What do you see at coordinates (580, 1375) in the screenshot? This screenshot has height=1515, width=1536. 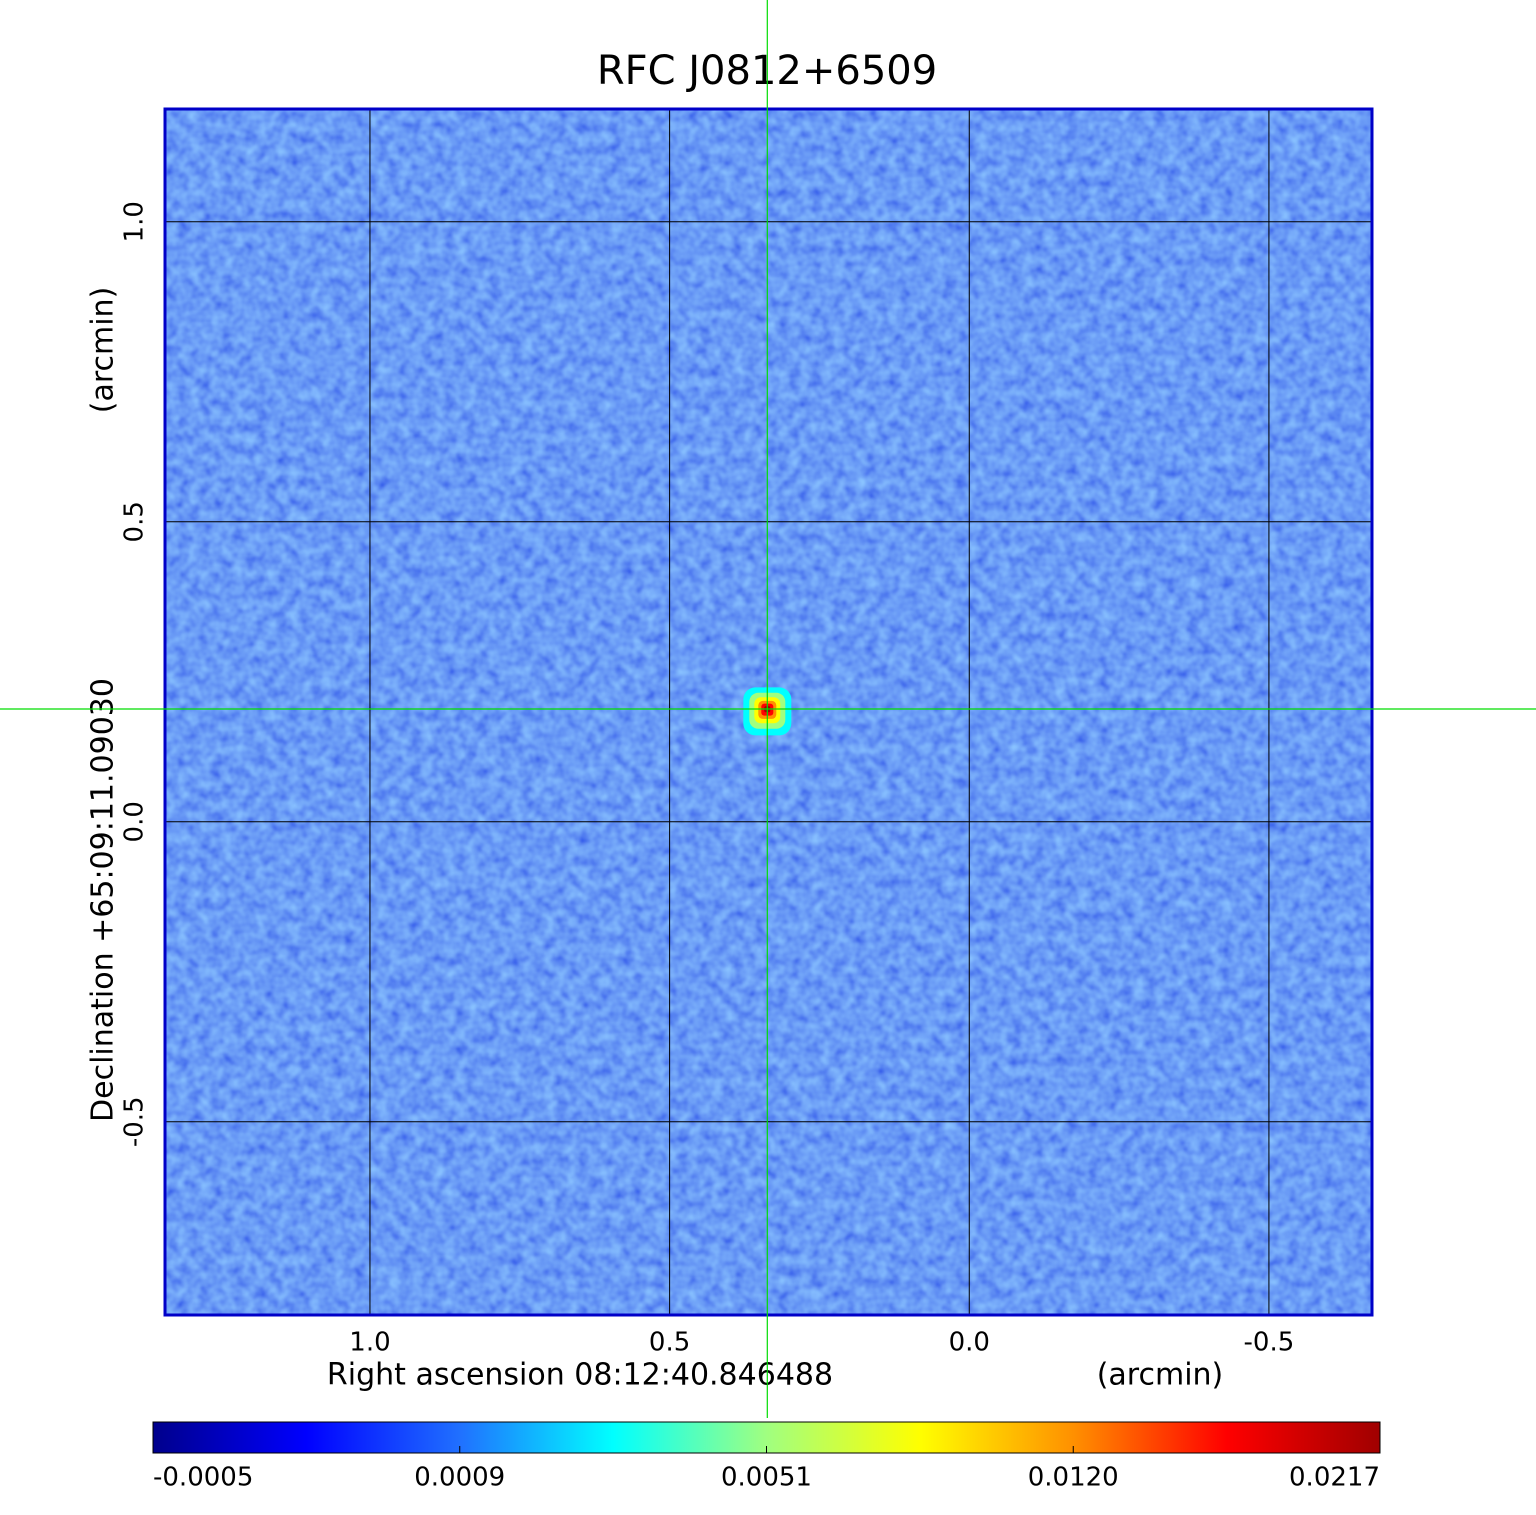 I see `x-axis-label: Right ascension 08:12:40.846488` at bounding box center [580, 1375].